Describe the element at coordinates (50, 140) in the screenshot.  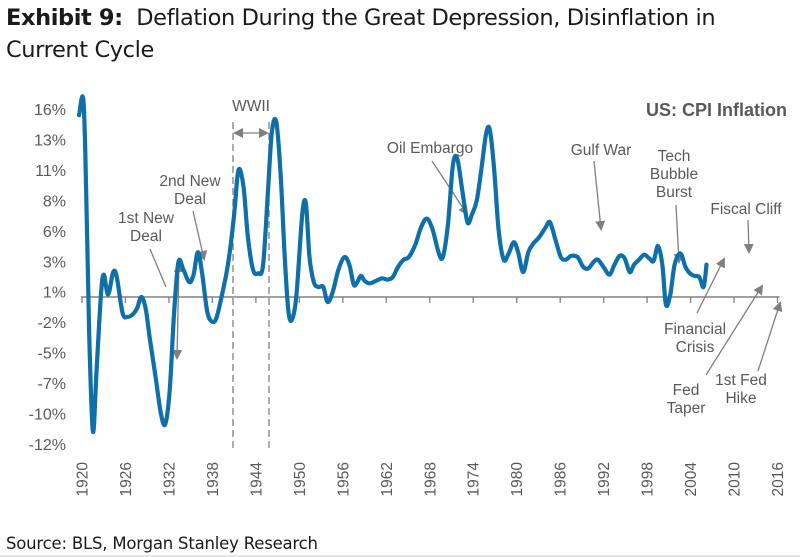
I see `y-tick-label: 13%` at that location.